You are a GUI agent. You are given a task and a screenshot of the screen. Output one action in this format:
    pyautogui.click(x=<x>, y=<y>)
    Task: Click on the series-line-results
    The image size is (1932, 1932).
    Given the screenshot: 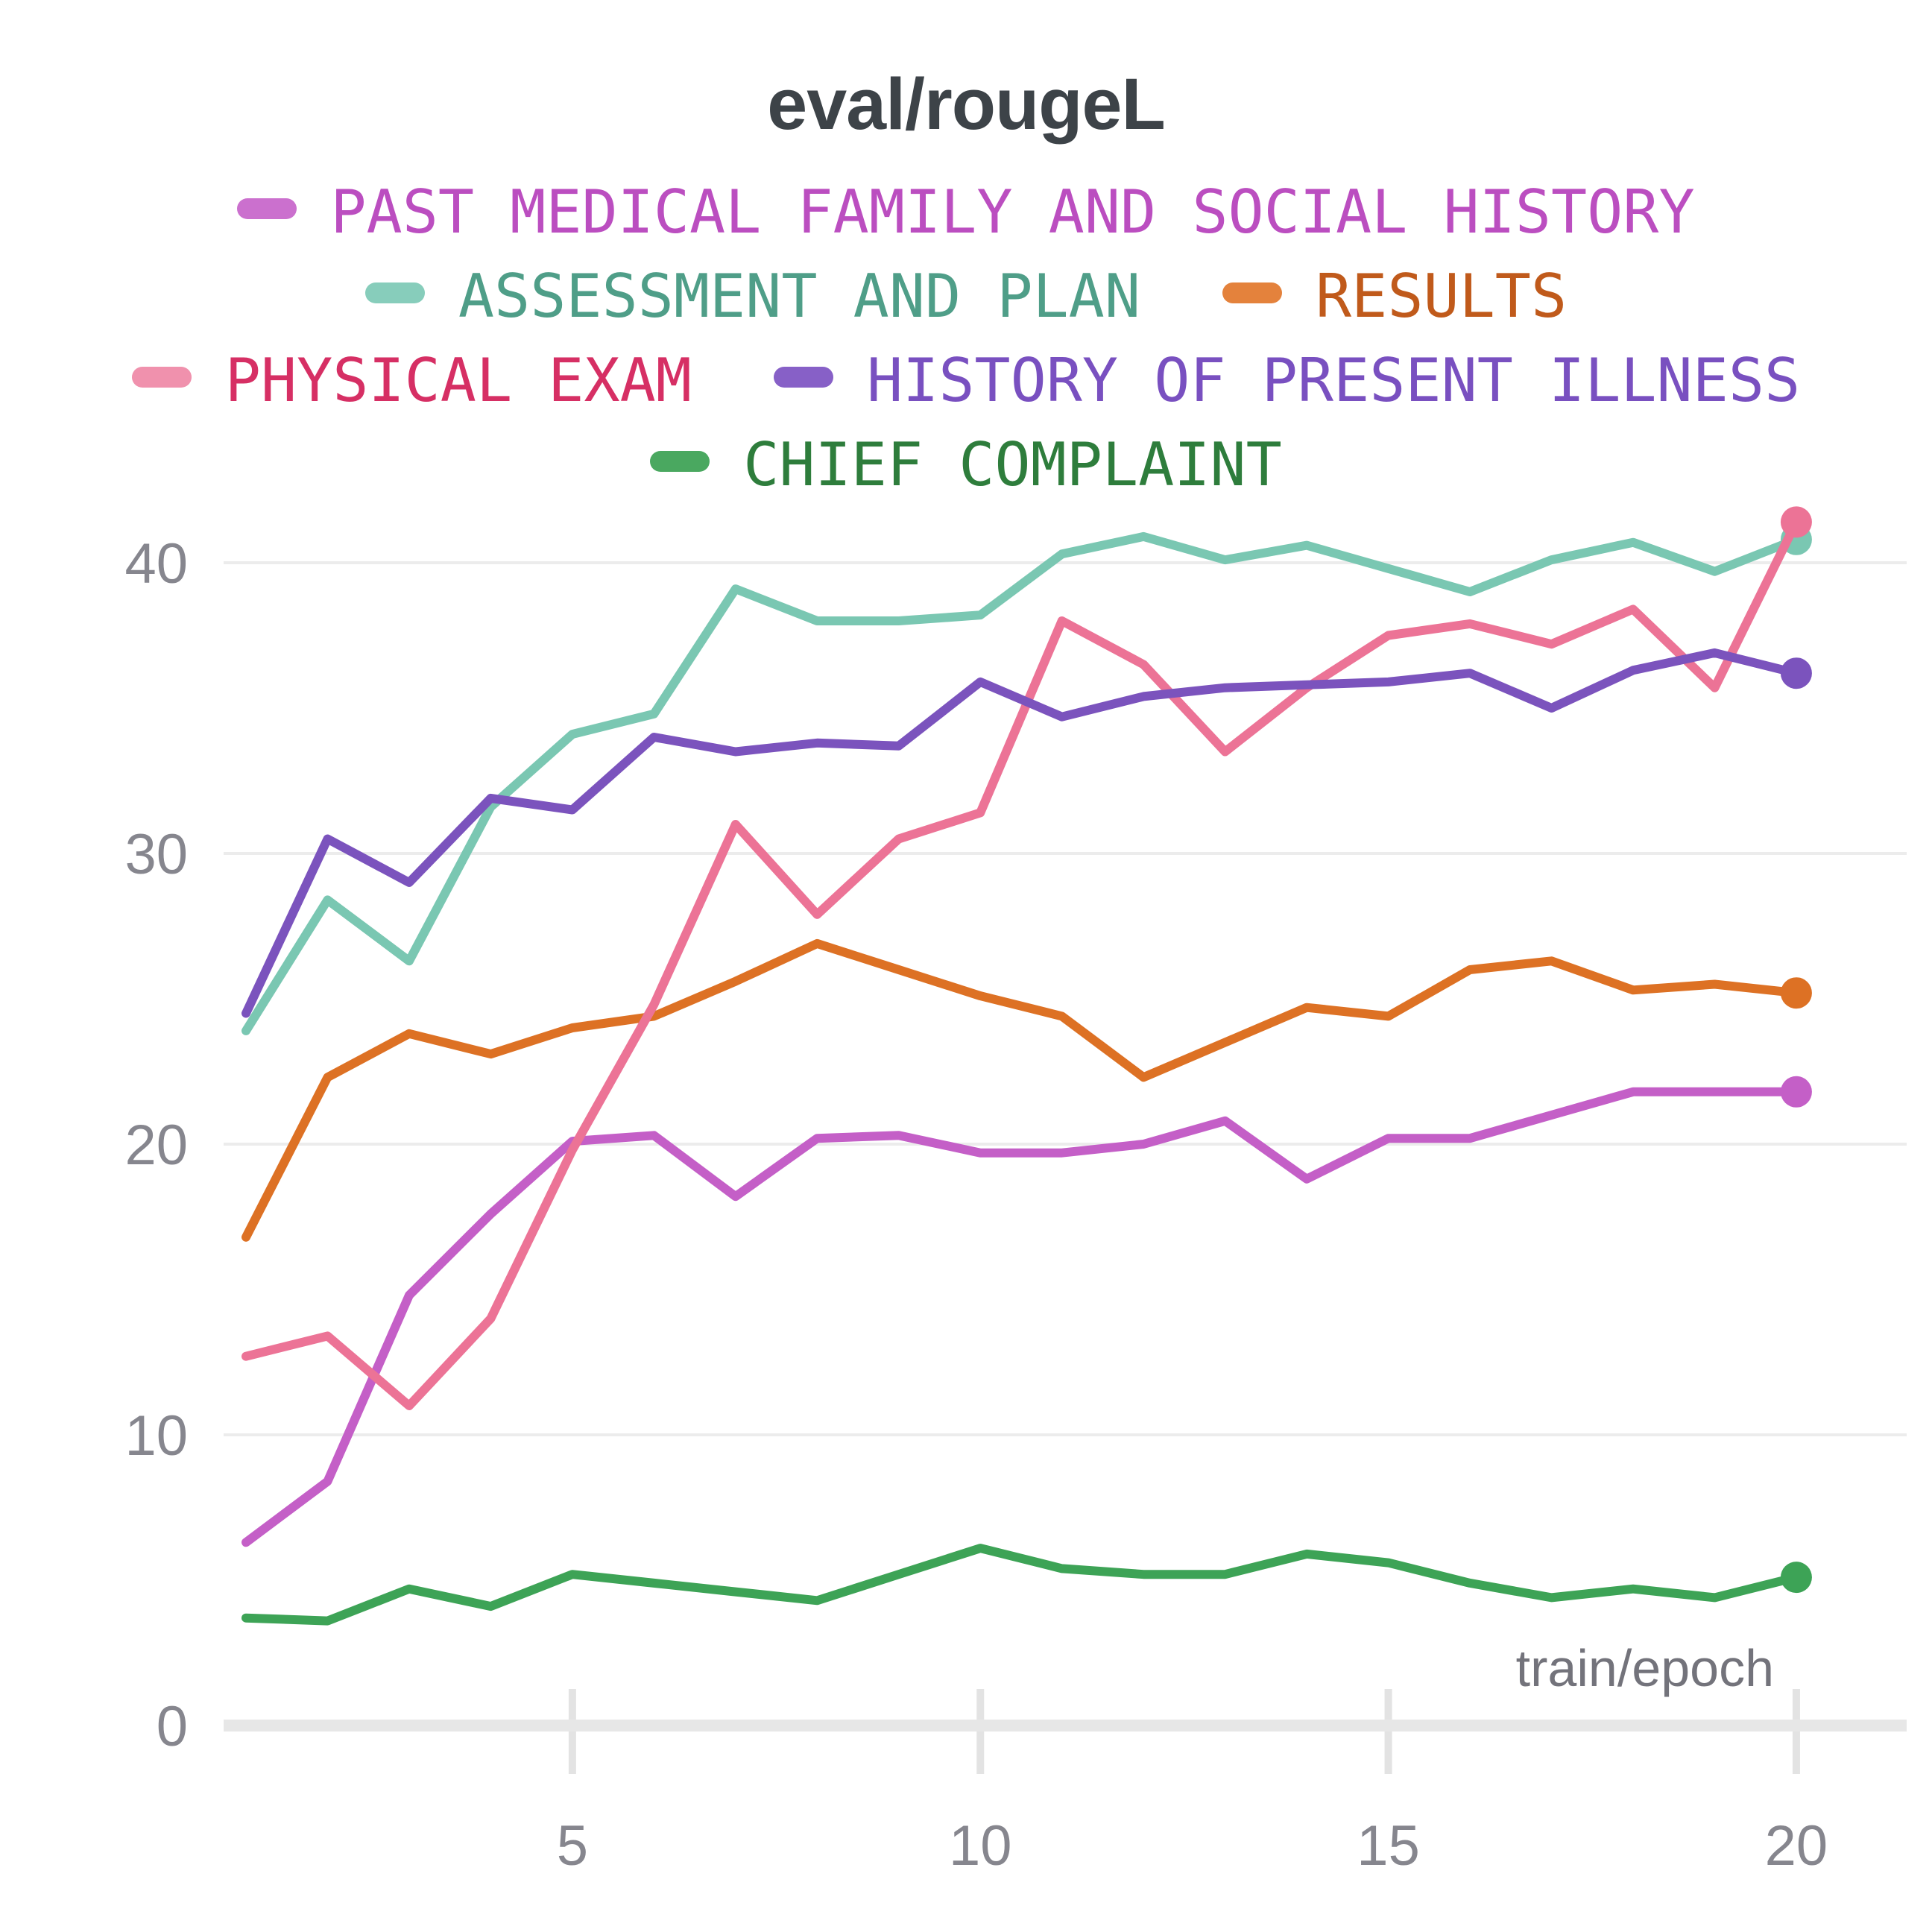 What is the action you would take?
    pyautogui.click(x=1022, y=1090)
    